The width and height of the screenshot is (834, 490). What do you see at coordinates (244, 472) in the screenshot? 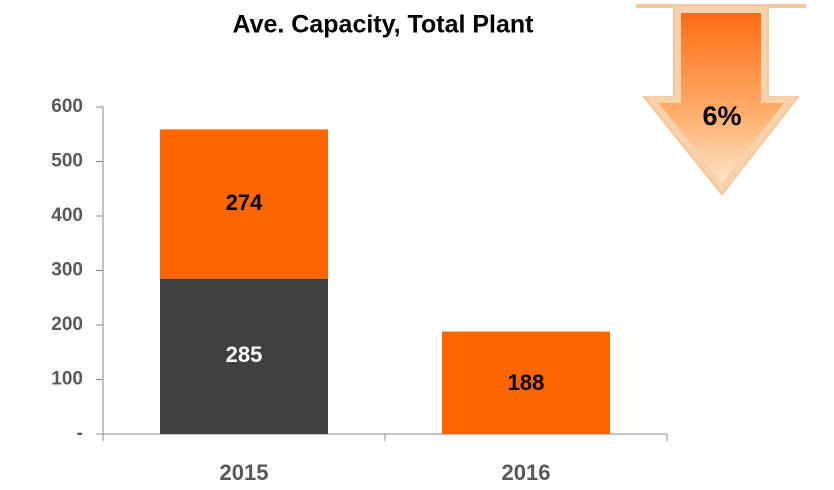
I see `x-tick-label: 2015` at bounding box center [244, 472].